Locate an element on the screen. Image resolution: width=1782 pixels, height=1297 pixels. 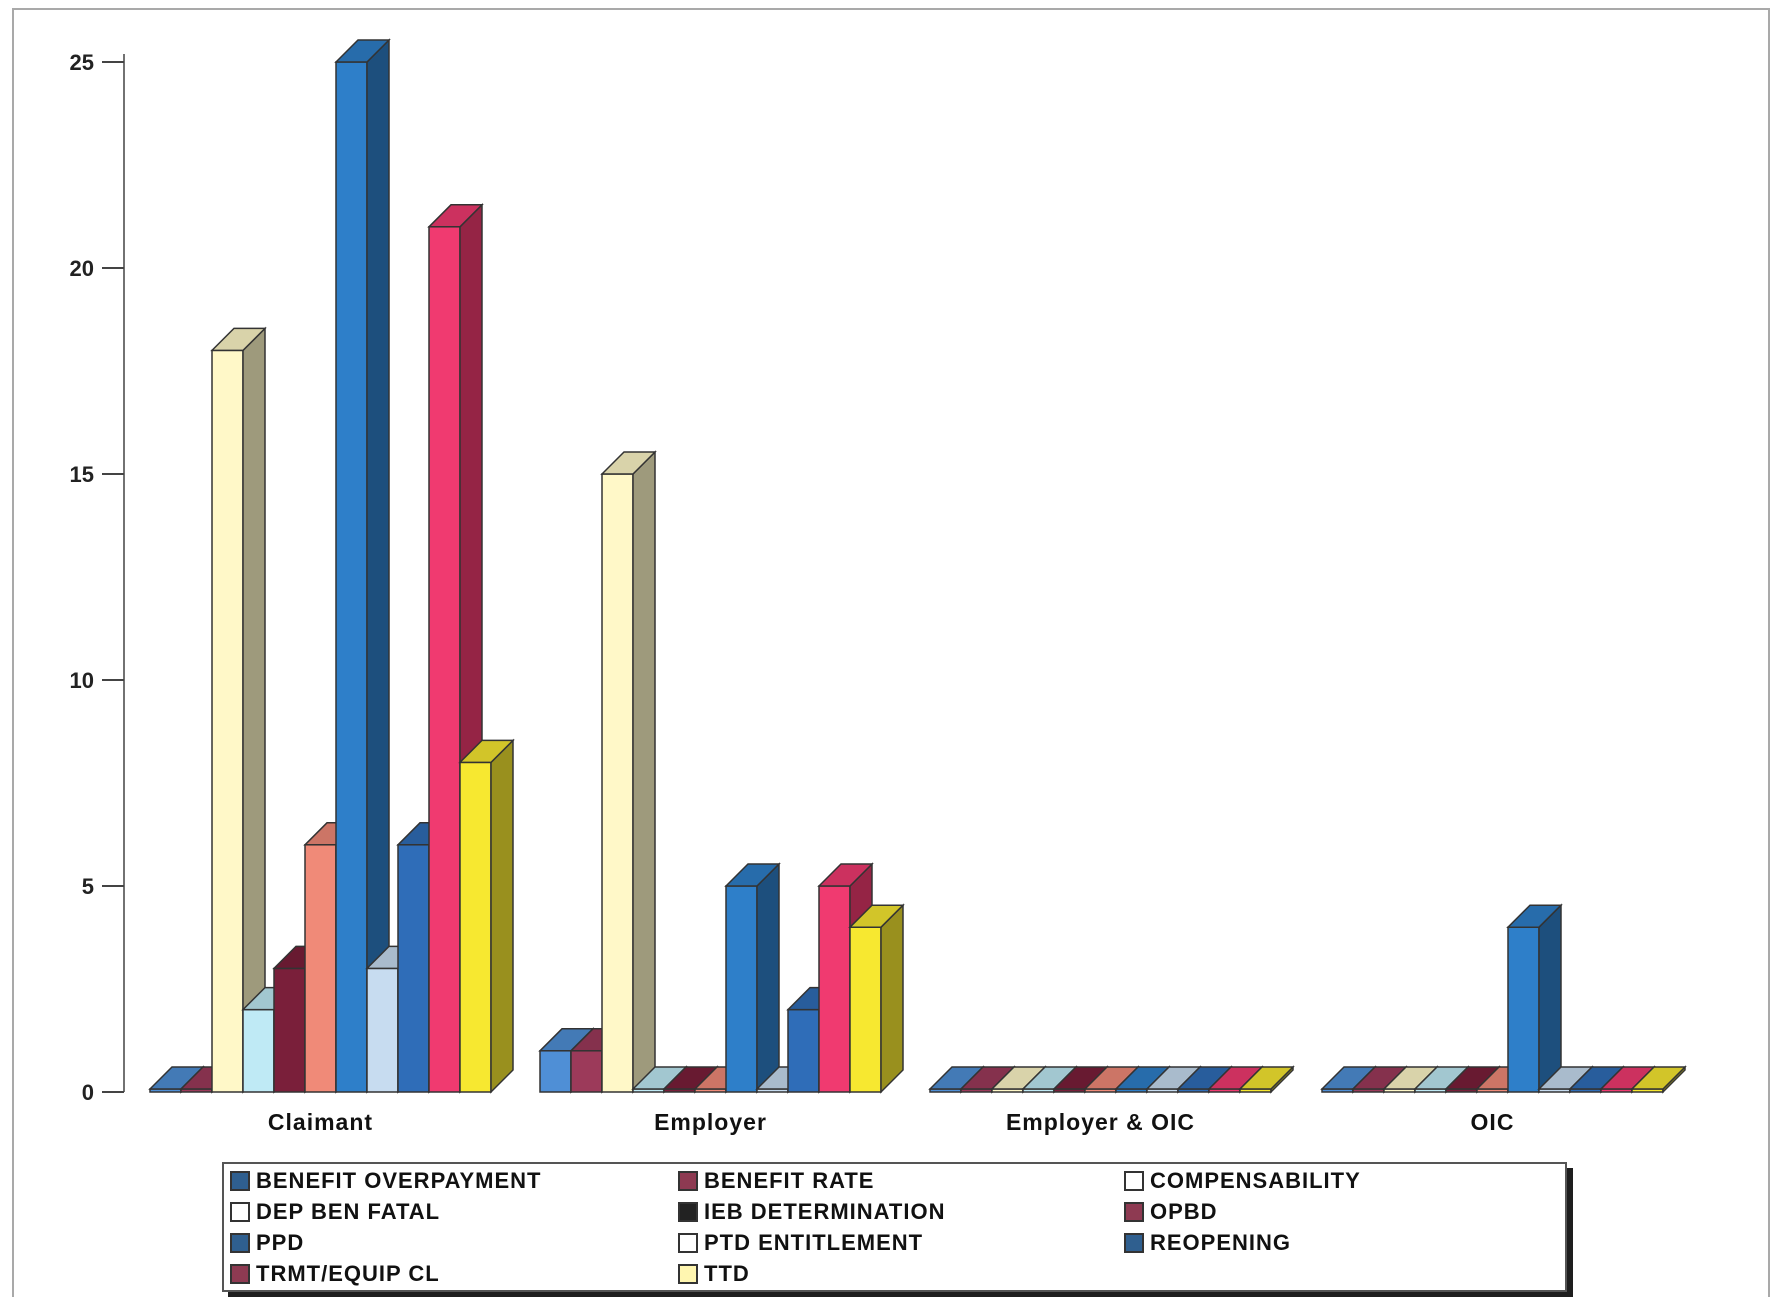
y-tick-label: 15 is located at coordinates (82, 474).